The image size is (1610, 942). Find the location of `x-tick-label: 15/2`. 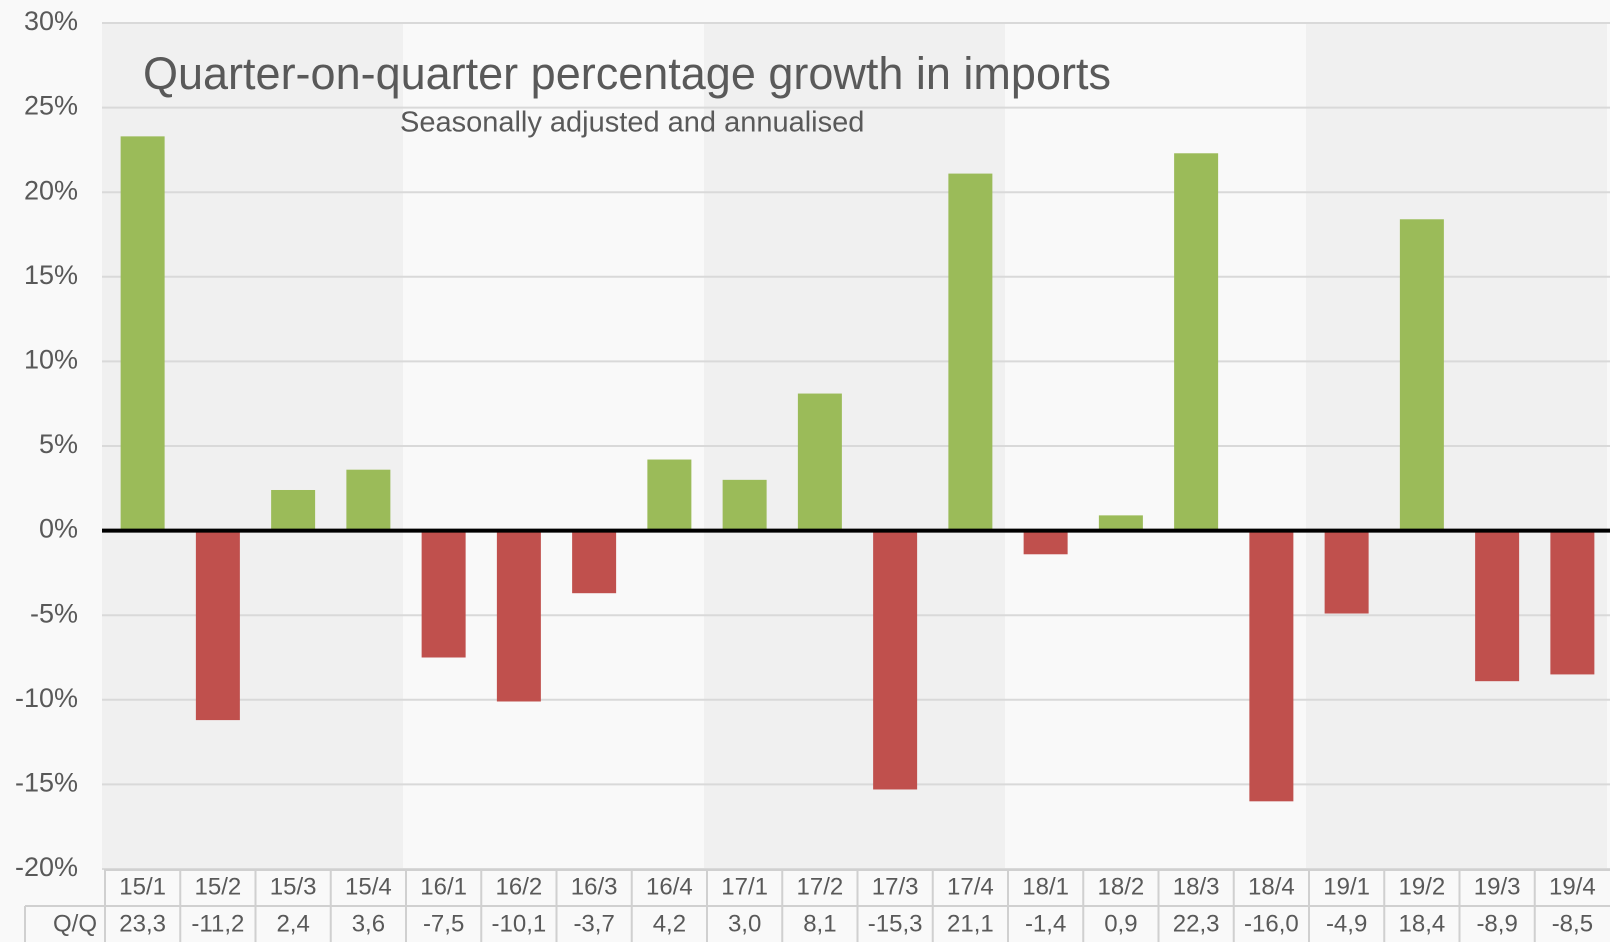

x-tick-label: 15/2 is located at coordinates (218, 886).